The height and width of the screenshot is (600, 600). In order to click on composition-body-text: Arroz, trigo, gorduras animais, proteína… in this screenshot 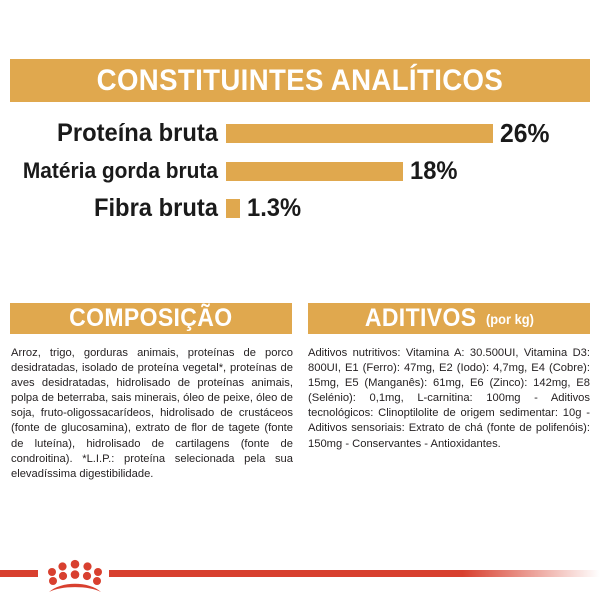, I will do `click(152, 413)`.